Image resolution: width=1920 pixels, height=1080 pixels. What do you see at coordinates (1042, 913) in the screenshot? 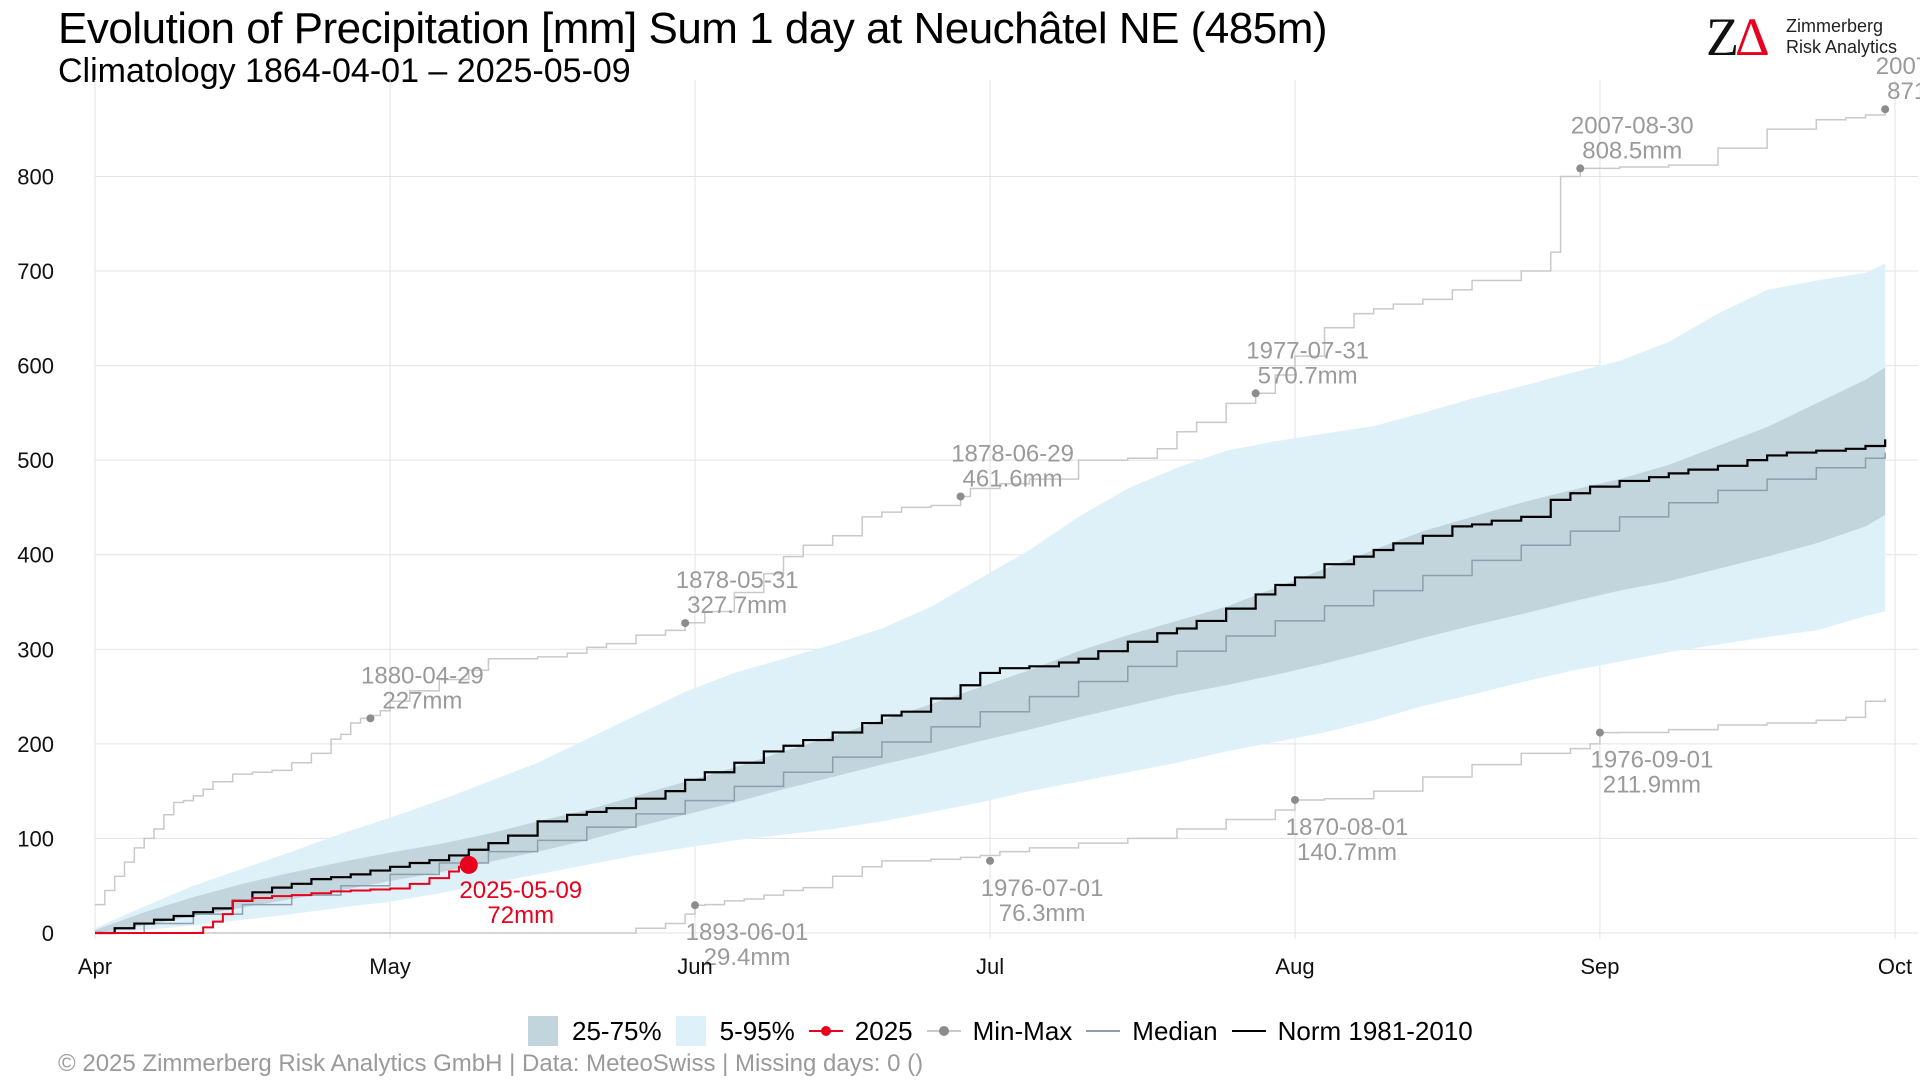
I see `annotation-value: 76.3mm` at bounding box center [1042, 913].